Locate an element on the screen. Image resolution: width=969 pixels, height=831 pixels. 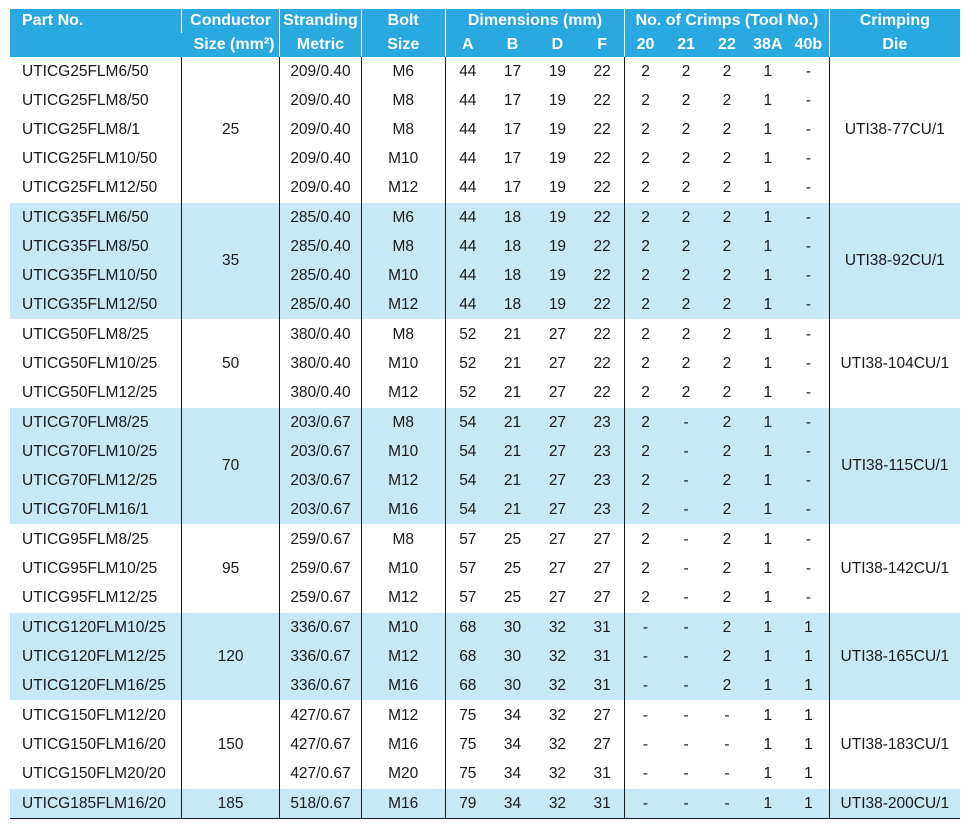
header-metric: Metric is located at coordinates (320, 45).